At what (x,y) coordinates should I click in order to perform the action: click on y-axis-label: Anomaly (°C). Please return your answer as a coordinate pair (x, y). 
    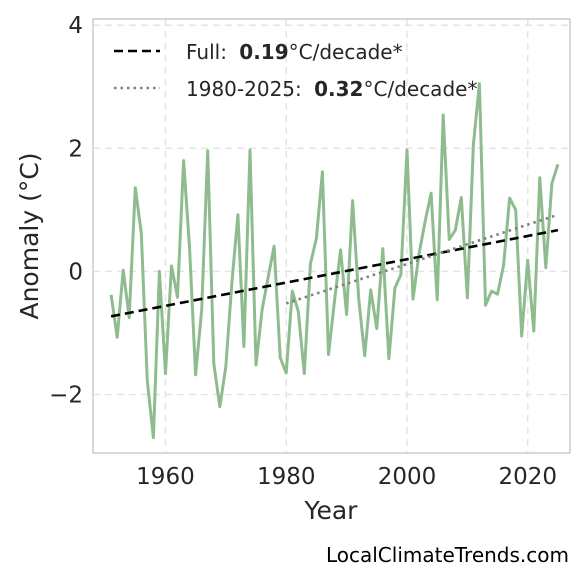
    Looking at the image, I should click on (29, 235).